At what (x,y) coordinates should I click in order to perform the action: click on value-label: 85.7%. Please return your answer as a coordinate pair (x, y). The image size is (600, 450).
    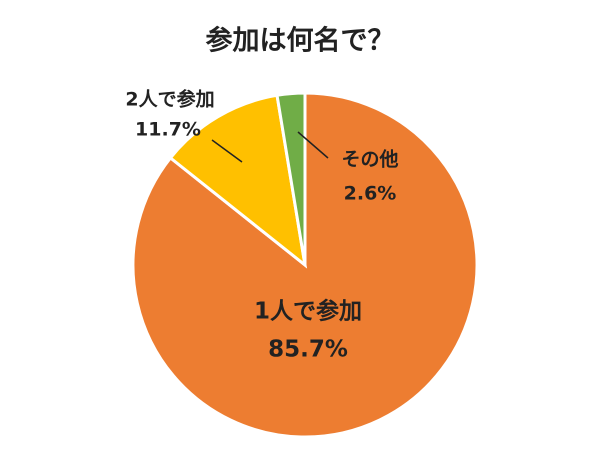
    Looking at the image, I should click on (308, 350).